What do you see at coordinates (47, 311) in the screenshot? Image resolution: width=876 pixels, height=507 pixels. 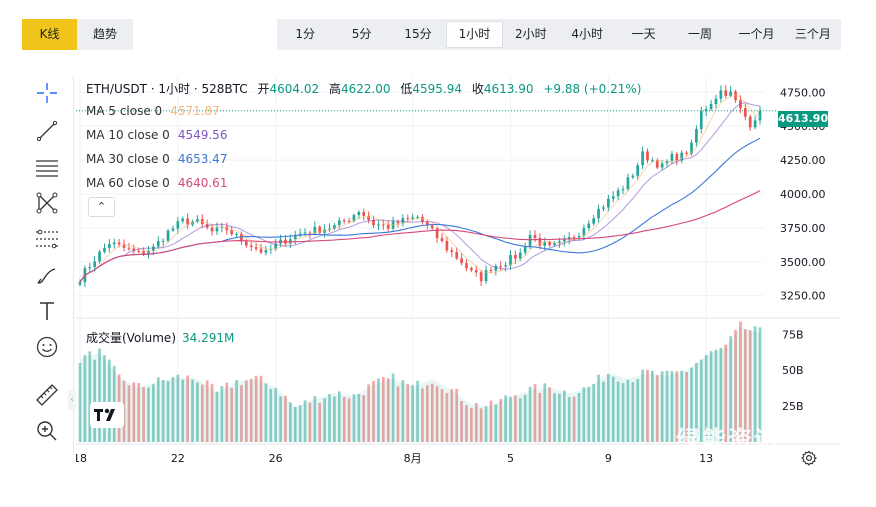 I see `text-tool-icon` at bounding box center [47, 311].